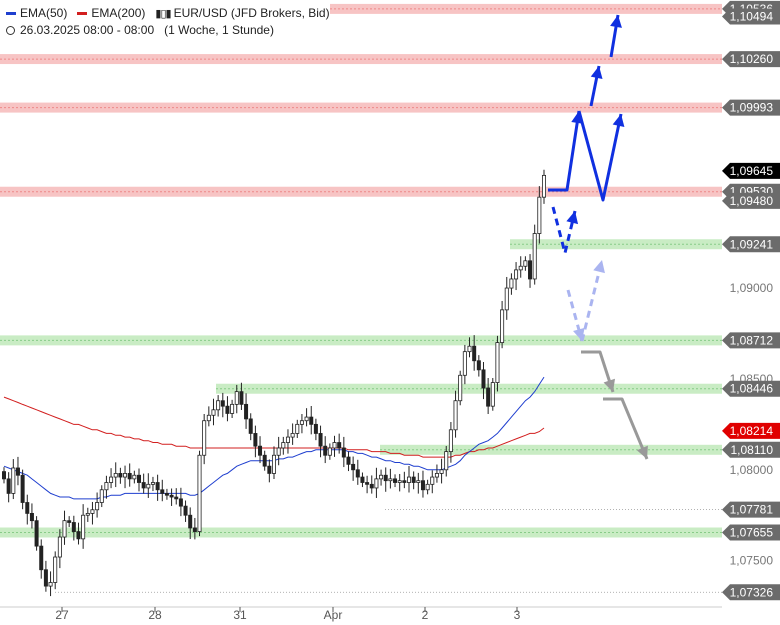 The width and height of the screenshot is (780, 625). What do you see at coordinates (642, 452) in the screenshot?
I see `forecast-arrow-grey-2-head` at bounding box center [642, 452].